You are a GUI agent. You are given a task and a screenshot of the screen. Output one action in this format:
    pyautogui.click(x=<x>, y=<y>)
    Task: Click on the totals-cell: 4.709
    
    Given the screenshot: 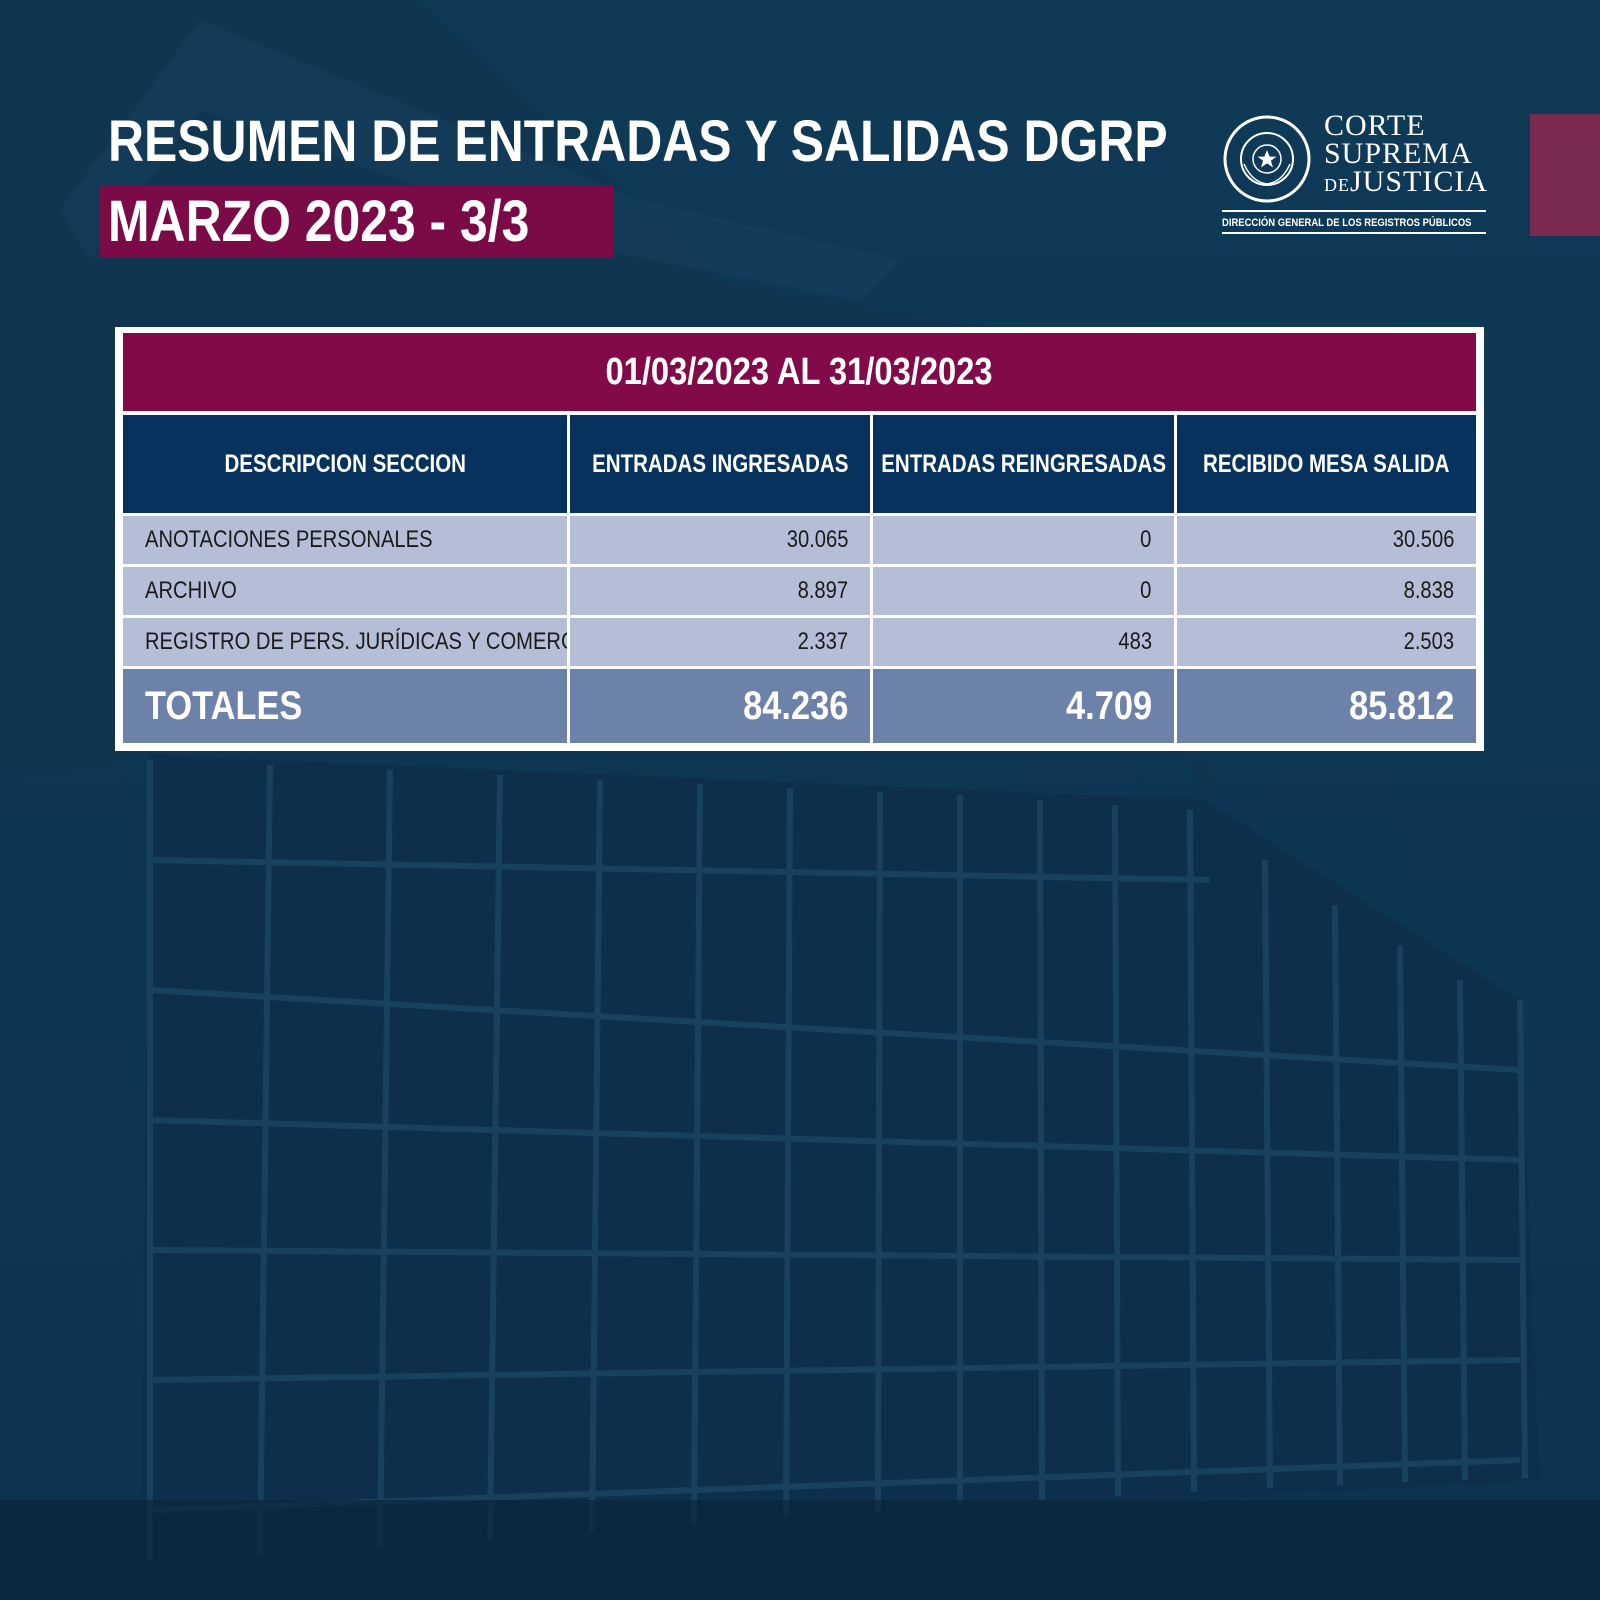 What is the action you would take?
    pyautogui.click(x=1023, y=706)
    